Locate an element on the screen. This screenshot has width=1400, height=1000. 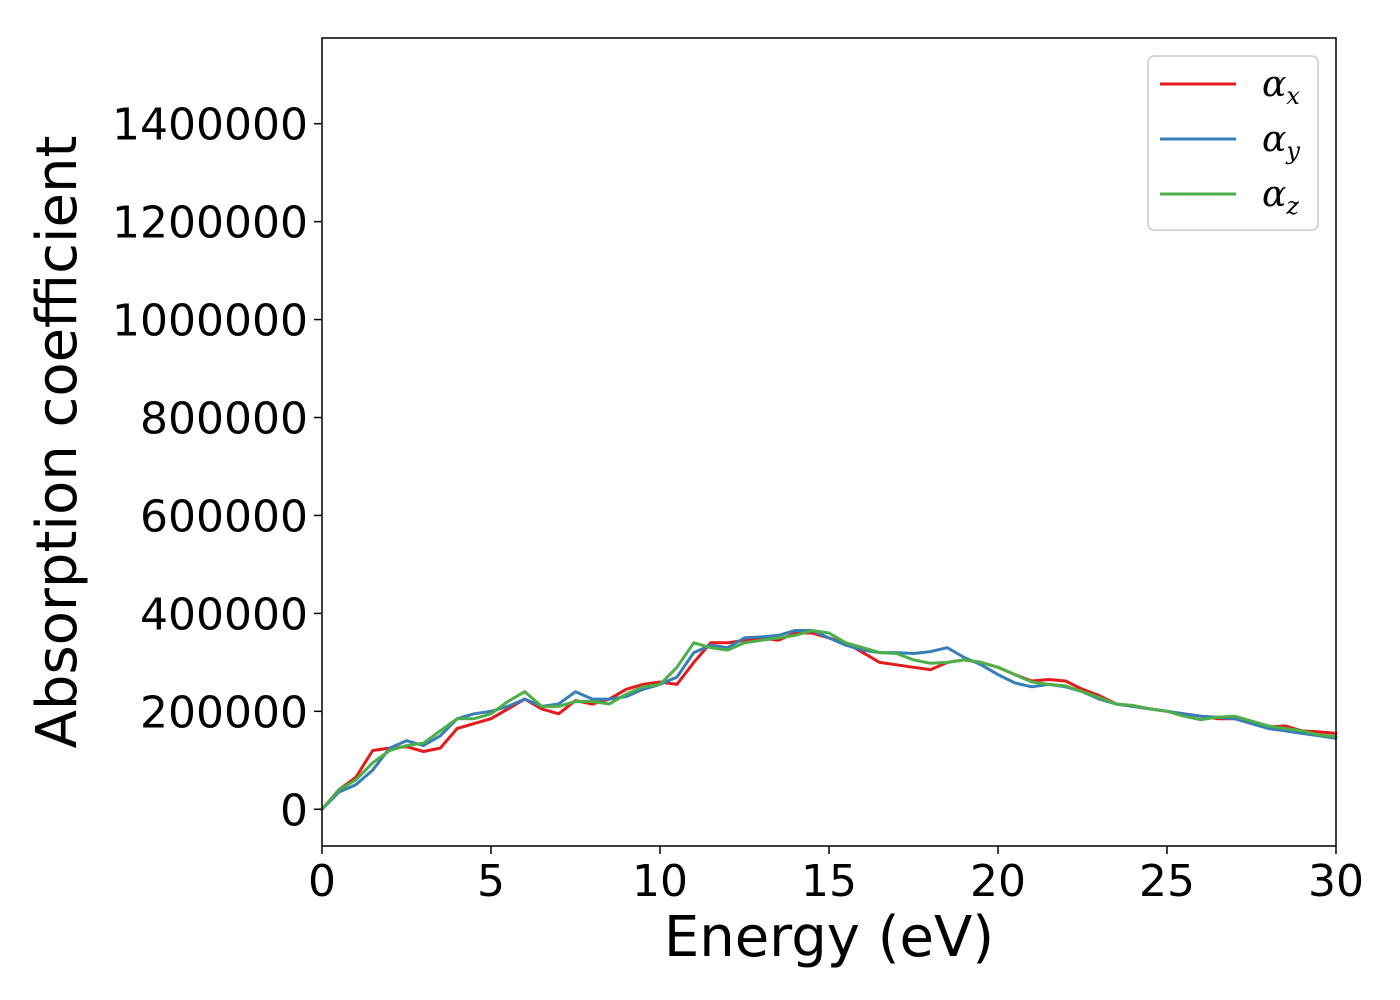
x-tick-label: 25 is located at coordinates (1167, 881).